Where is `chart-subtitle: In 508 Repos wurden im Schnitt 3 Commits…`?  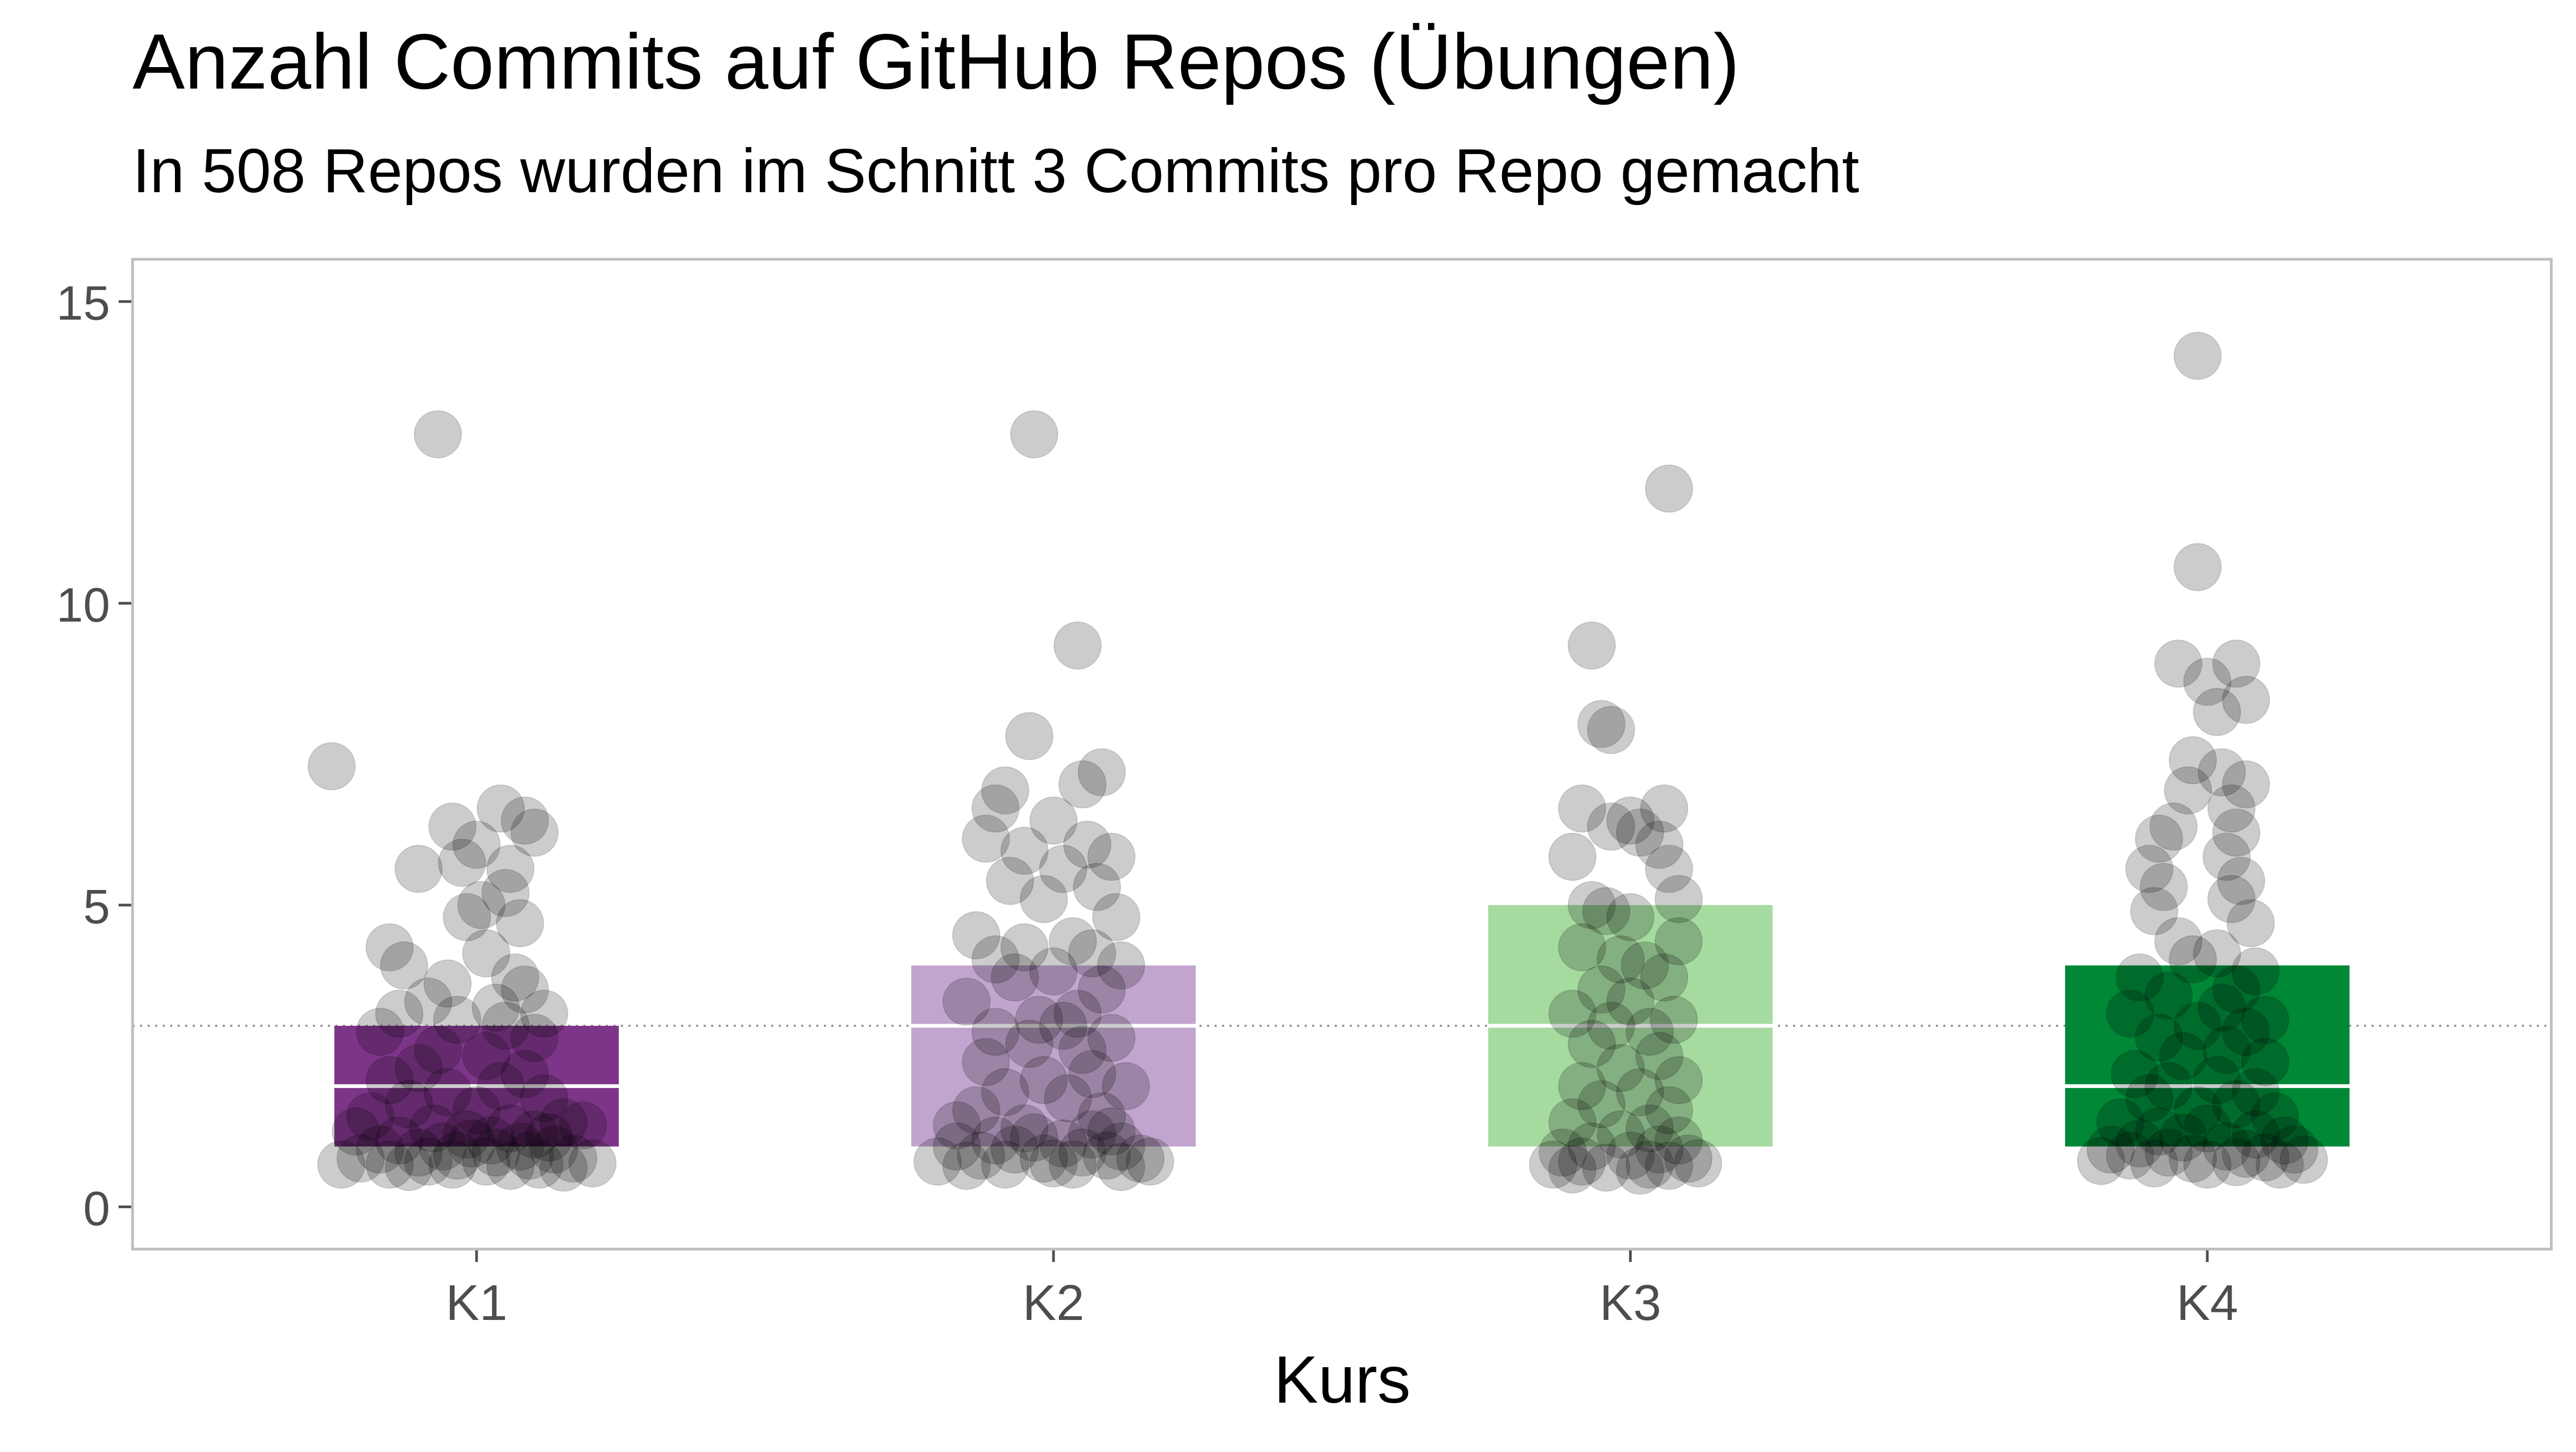 chart-subtitle: In 508 Repos wurden im Schnitt 3 Commits… is located at coordinates (996, 171).